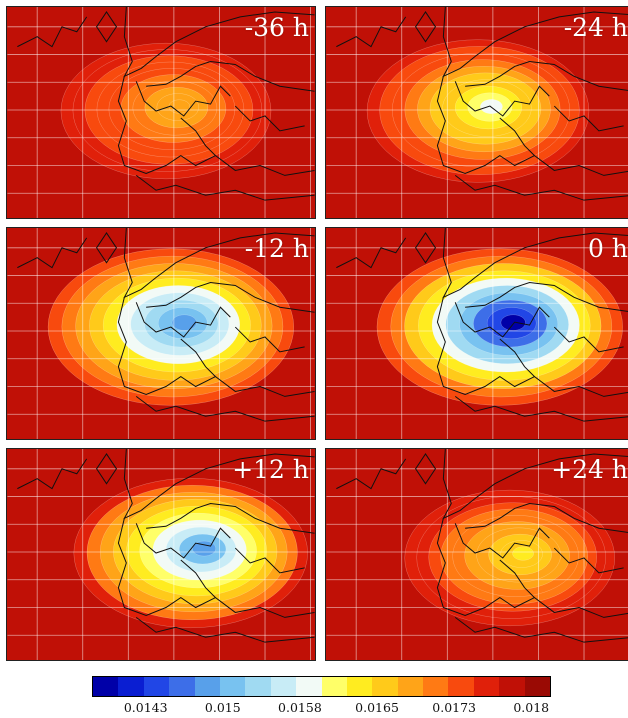 This screenshot has height=718, width=628. I want to click on map-panel: -24 h, so click(476, 112).